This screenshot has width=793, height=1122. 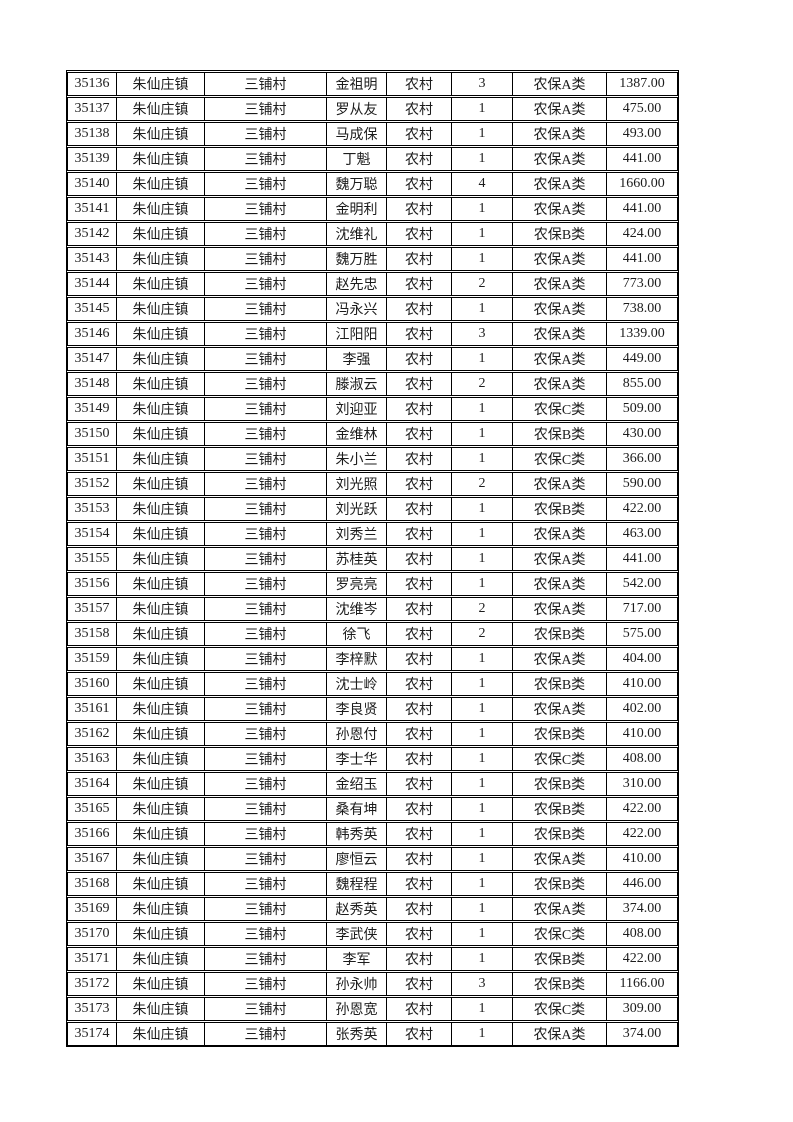 What do you see at coordinates (372, 709) in the screenshot?
I see `table-row: 35161 朱仙庄镇 三铺村 李良贤 农村 1 农保A类 402.00` at bounding box center [372, 709].